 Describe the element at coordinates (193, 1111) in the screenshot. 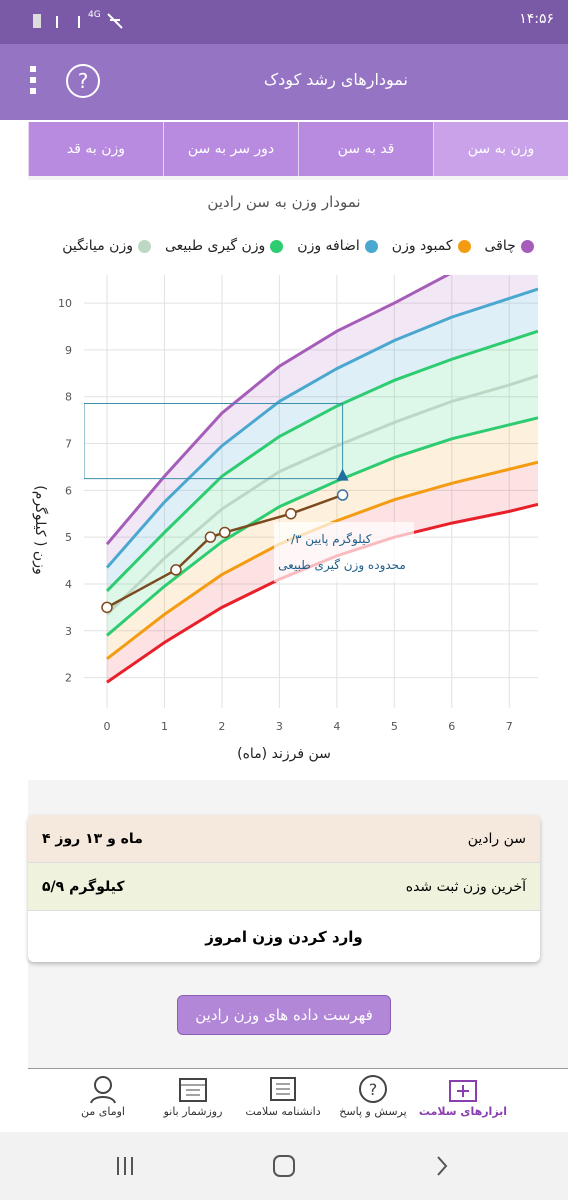

I see `nav-label: روزشمار بانو` at that location.